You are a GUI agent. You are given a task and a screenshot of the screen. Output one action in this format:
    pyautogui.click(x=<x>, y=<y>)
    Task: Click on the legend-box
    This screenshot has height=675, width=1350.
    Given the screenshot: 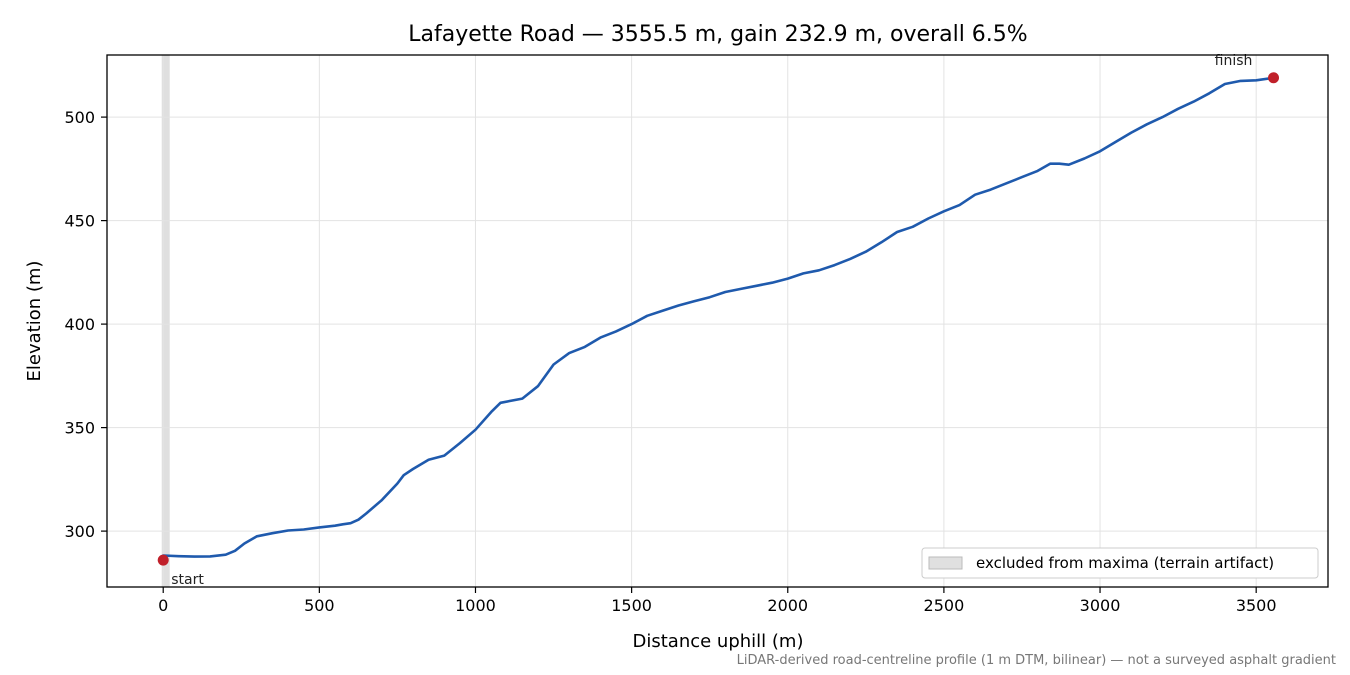 What is the action you would take?
    pyautogui.click(x=1120, y=563)
    